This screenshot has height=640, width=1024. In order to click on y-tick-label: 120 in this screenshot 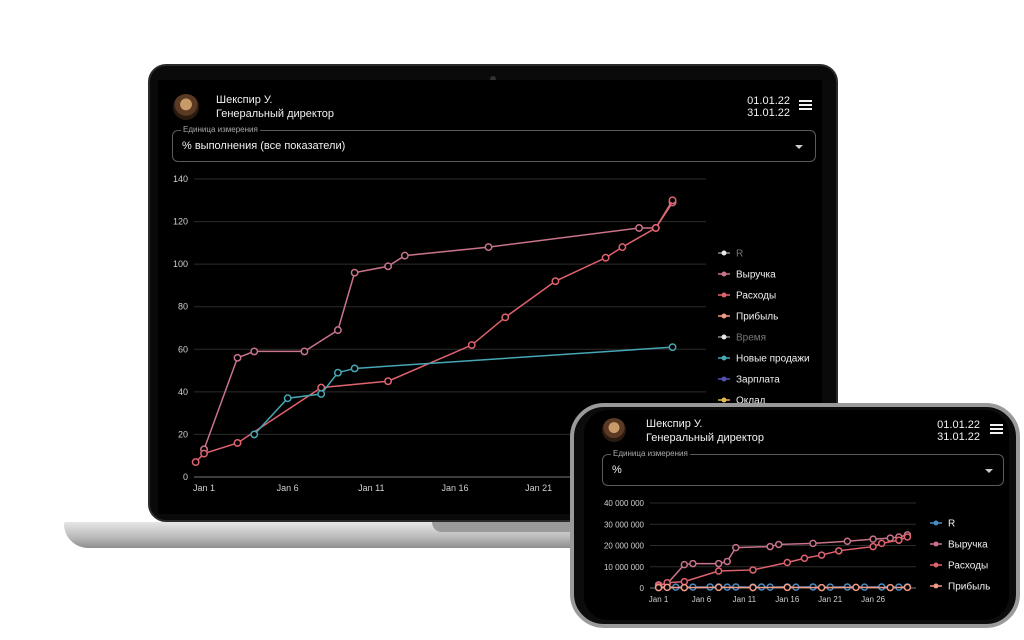, I will do `click(180, 222)`.